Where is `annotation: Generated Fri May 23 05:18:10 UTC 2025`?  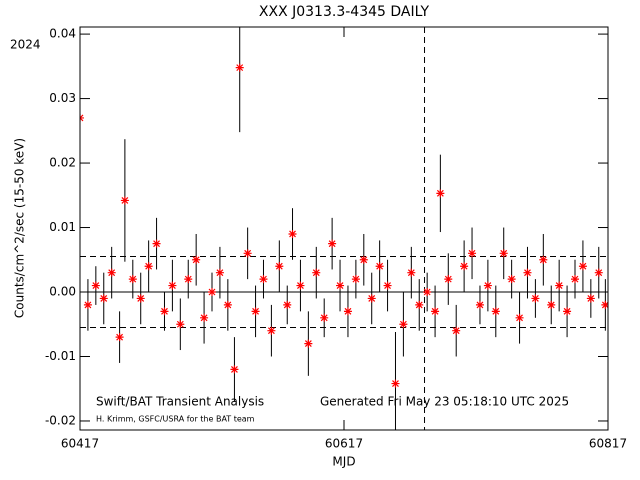 annotation: Generated Fri May 23 05:18:10 UTC 2025 is located at coordinates (444, 402).